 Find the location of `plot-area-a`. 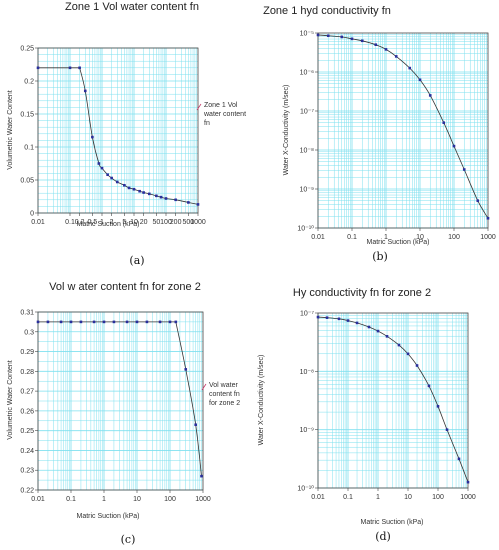

plot-area-a is located at coordinates (118, 130).